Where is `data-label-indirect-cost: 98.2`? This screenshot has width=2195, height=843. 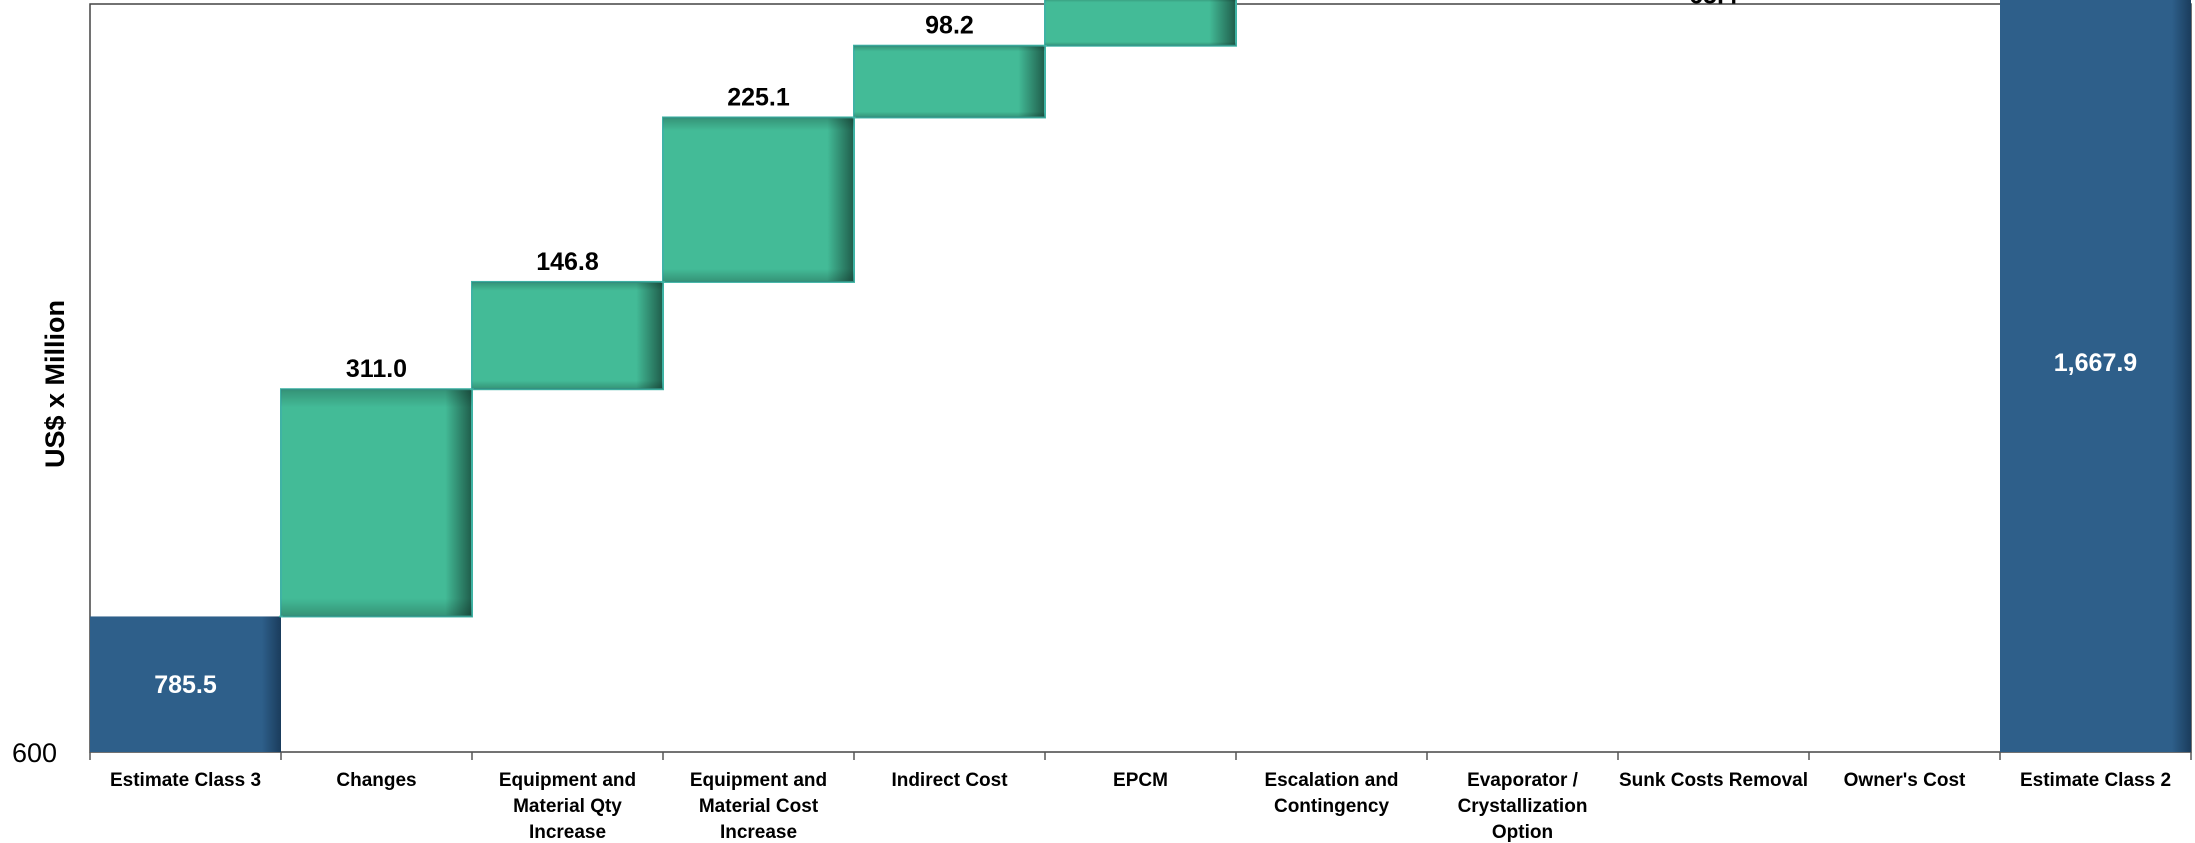
data-label-indirect-cost: 98.2 is located at coordinates (949, 26).